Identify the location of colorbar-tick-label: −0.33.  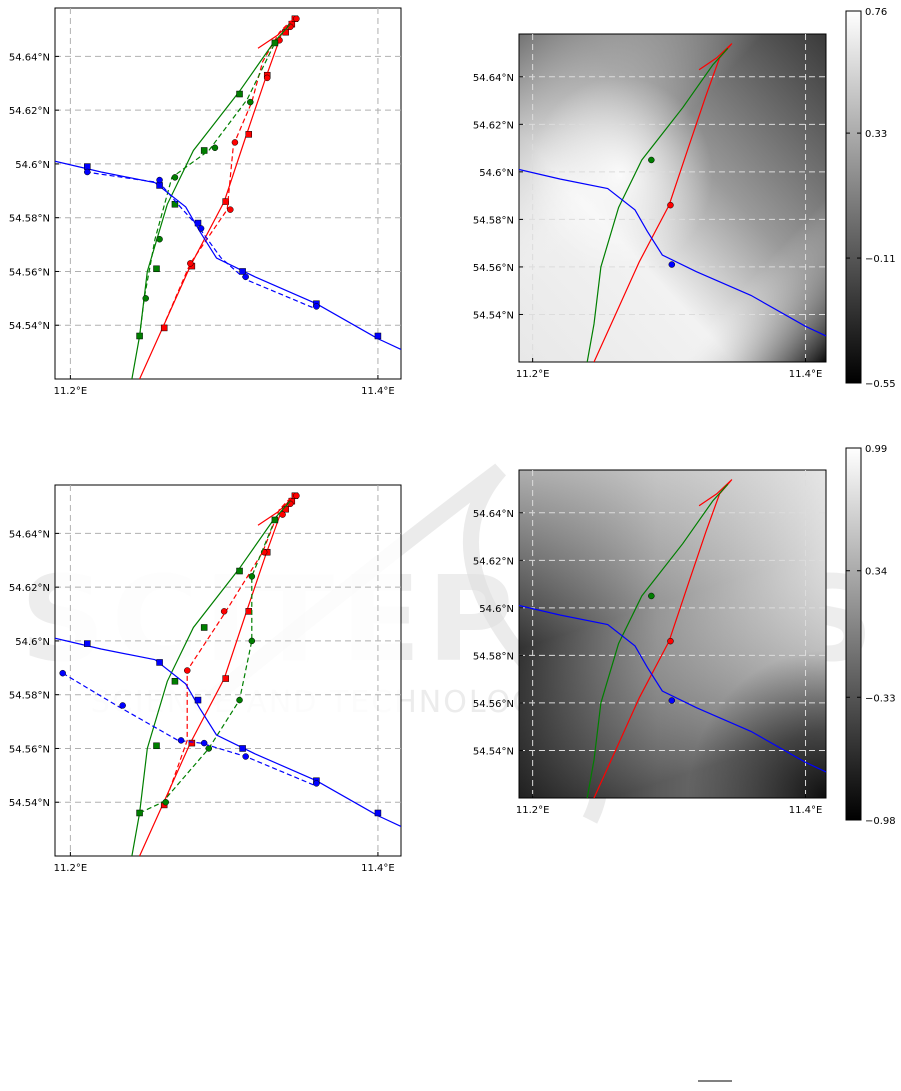
(880, 698).